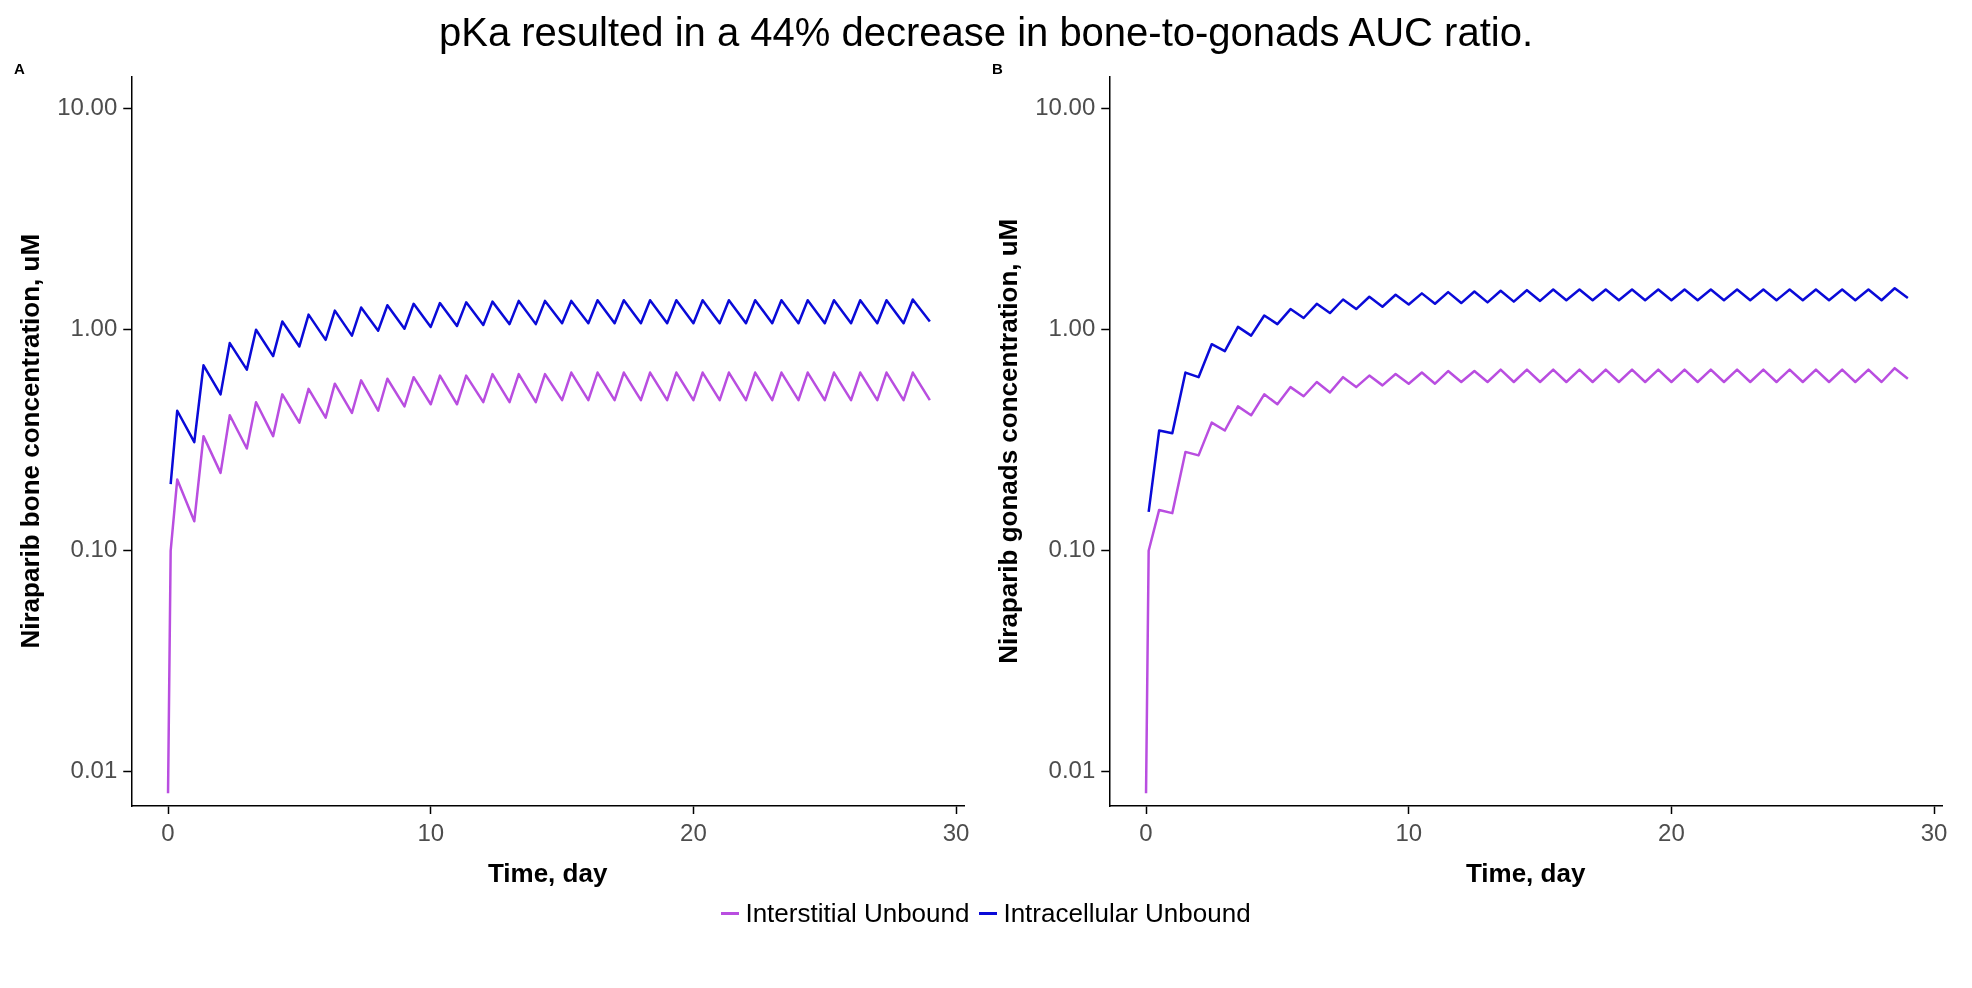 The image size is (1972, 988). I want to click on legend-label: Interstitial Unbound, so click(857, 913).